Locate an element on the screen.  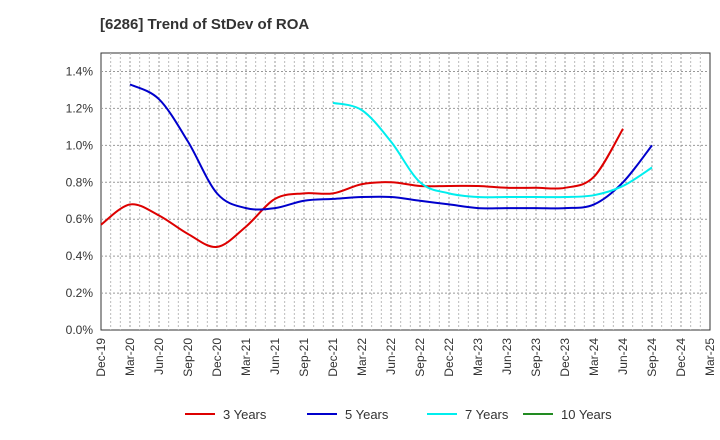
x-tick-label: Sep-22 is located at coordinates (420, 357).